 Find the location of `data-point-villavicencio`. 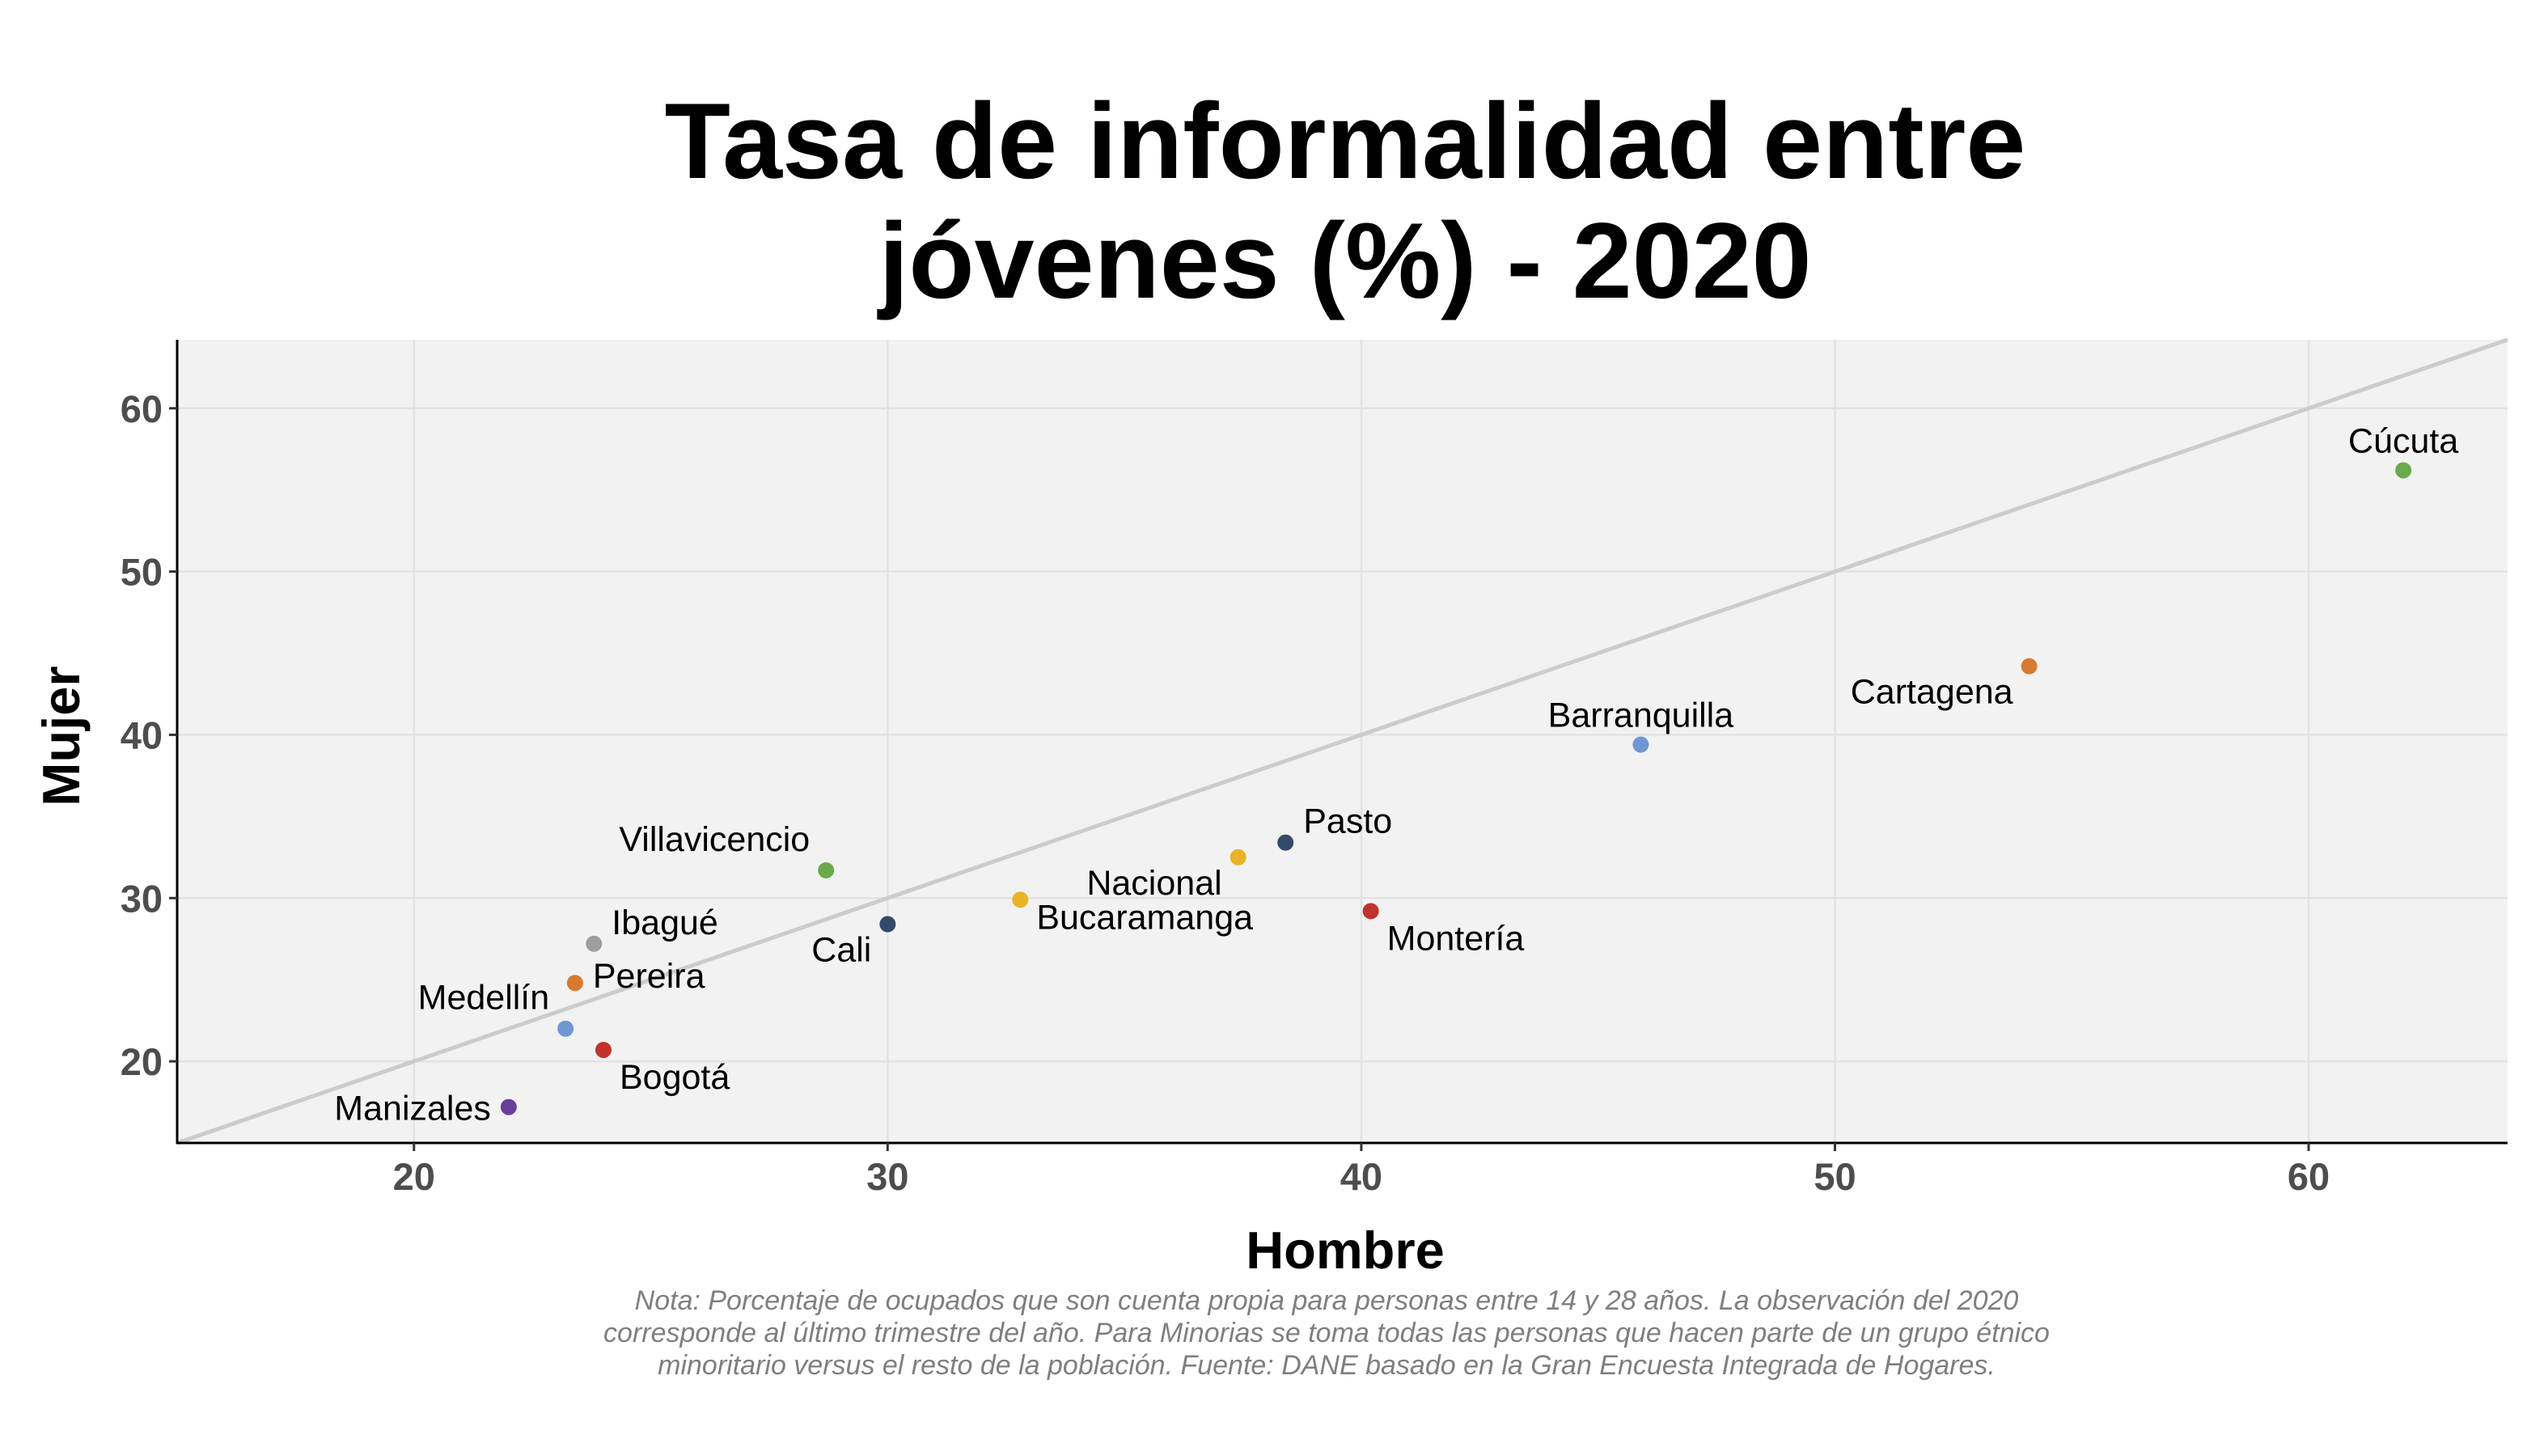

data-point-villavicencio is located at coordinates (826, 870).